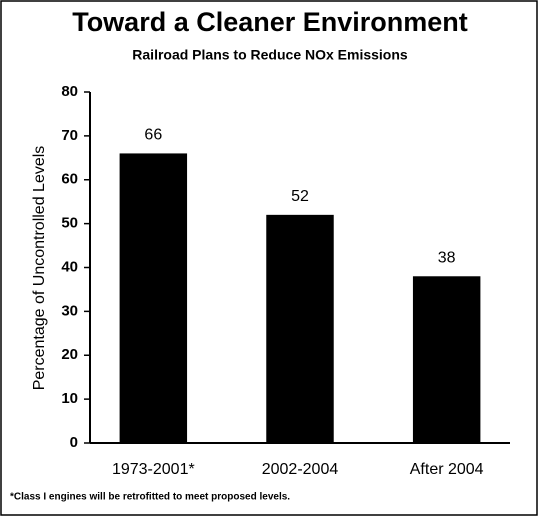 The height and width of the screenshot is (517, 539). What do you see at coordinates (69, 398) in the screenshot?
I see `y-tick-label: 10` at bounding box center [69, 398].